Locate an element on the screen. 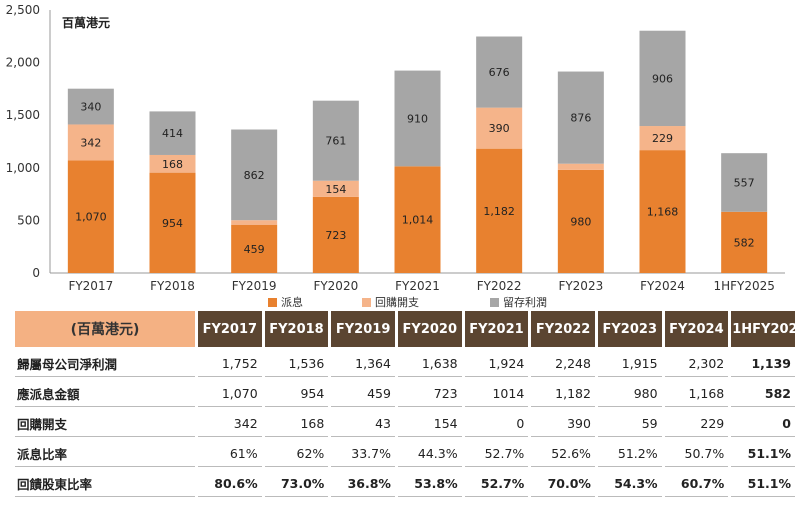  data-label: 414 is located at coordinates (172, 133).